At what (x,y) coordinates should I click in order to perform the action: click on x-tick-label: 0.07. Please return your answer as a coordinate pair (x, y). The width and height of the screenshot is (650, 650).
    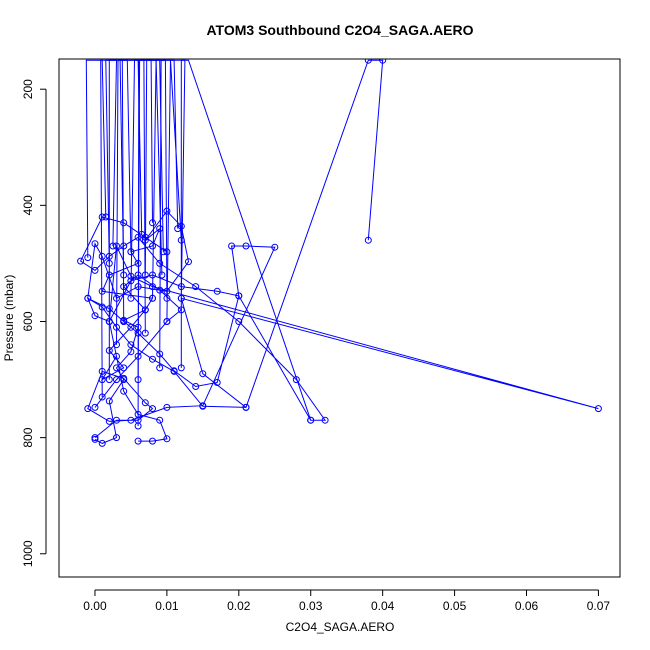
    Looking at the image, I should click on (599, 606).